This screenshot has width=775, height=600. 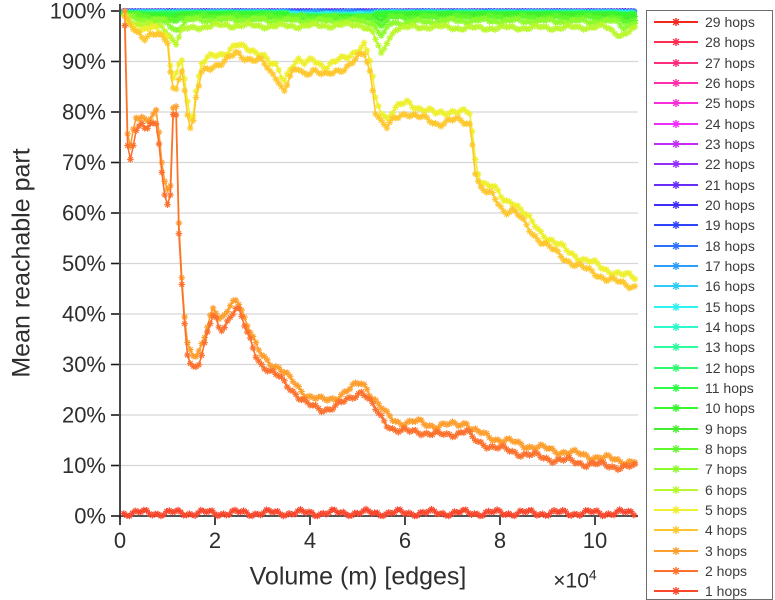 I want to click on legend-item-label: 5 hops, so click(x=726, y=510).